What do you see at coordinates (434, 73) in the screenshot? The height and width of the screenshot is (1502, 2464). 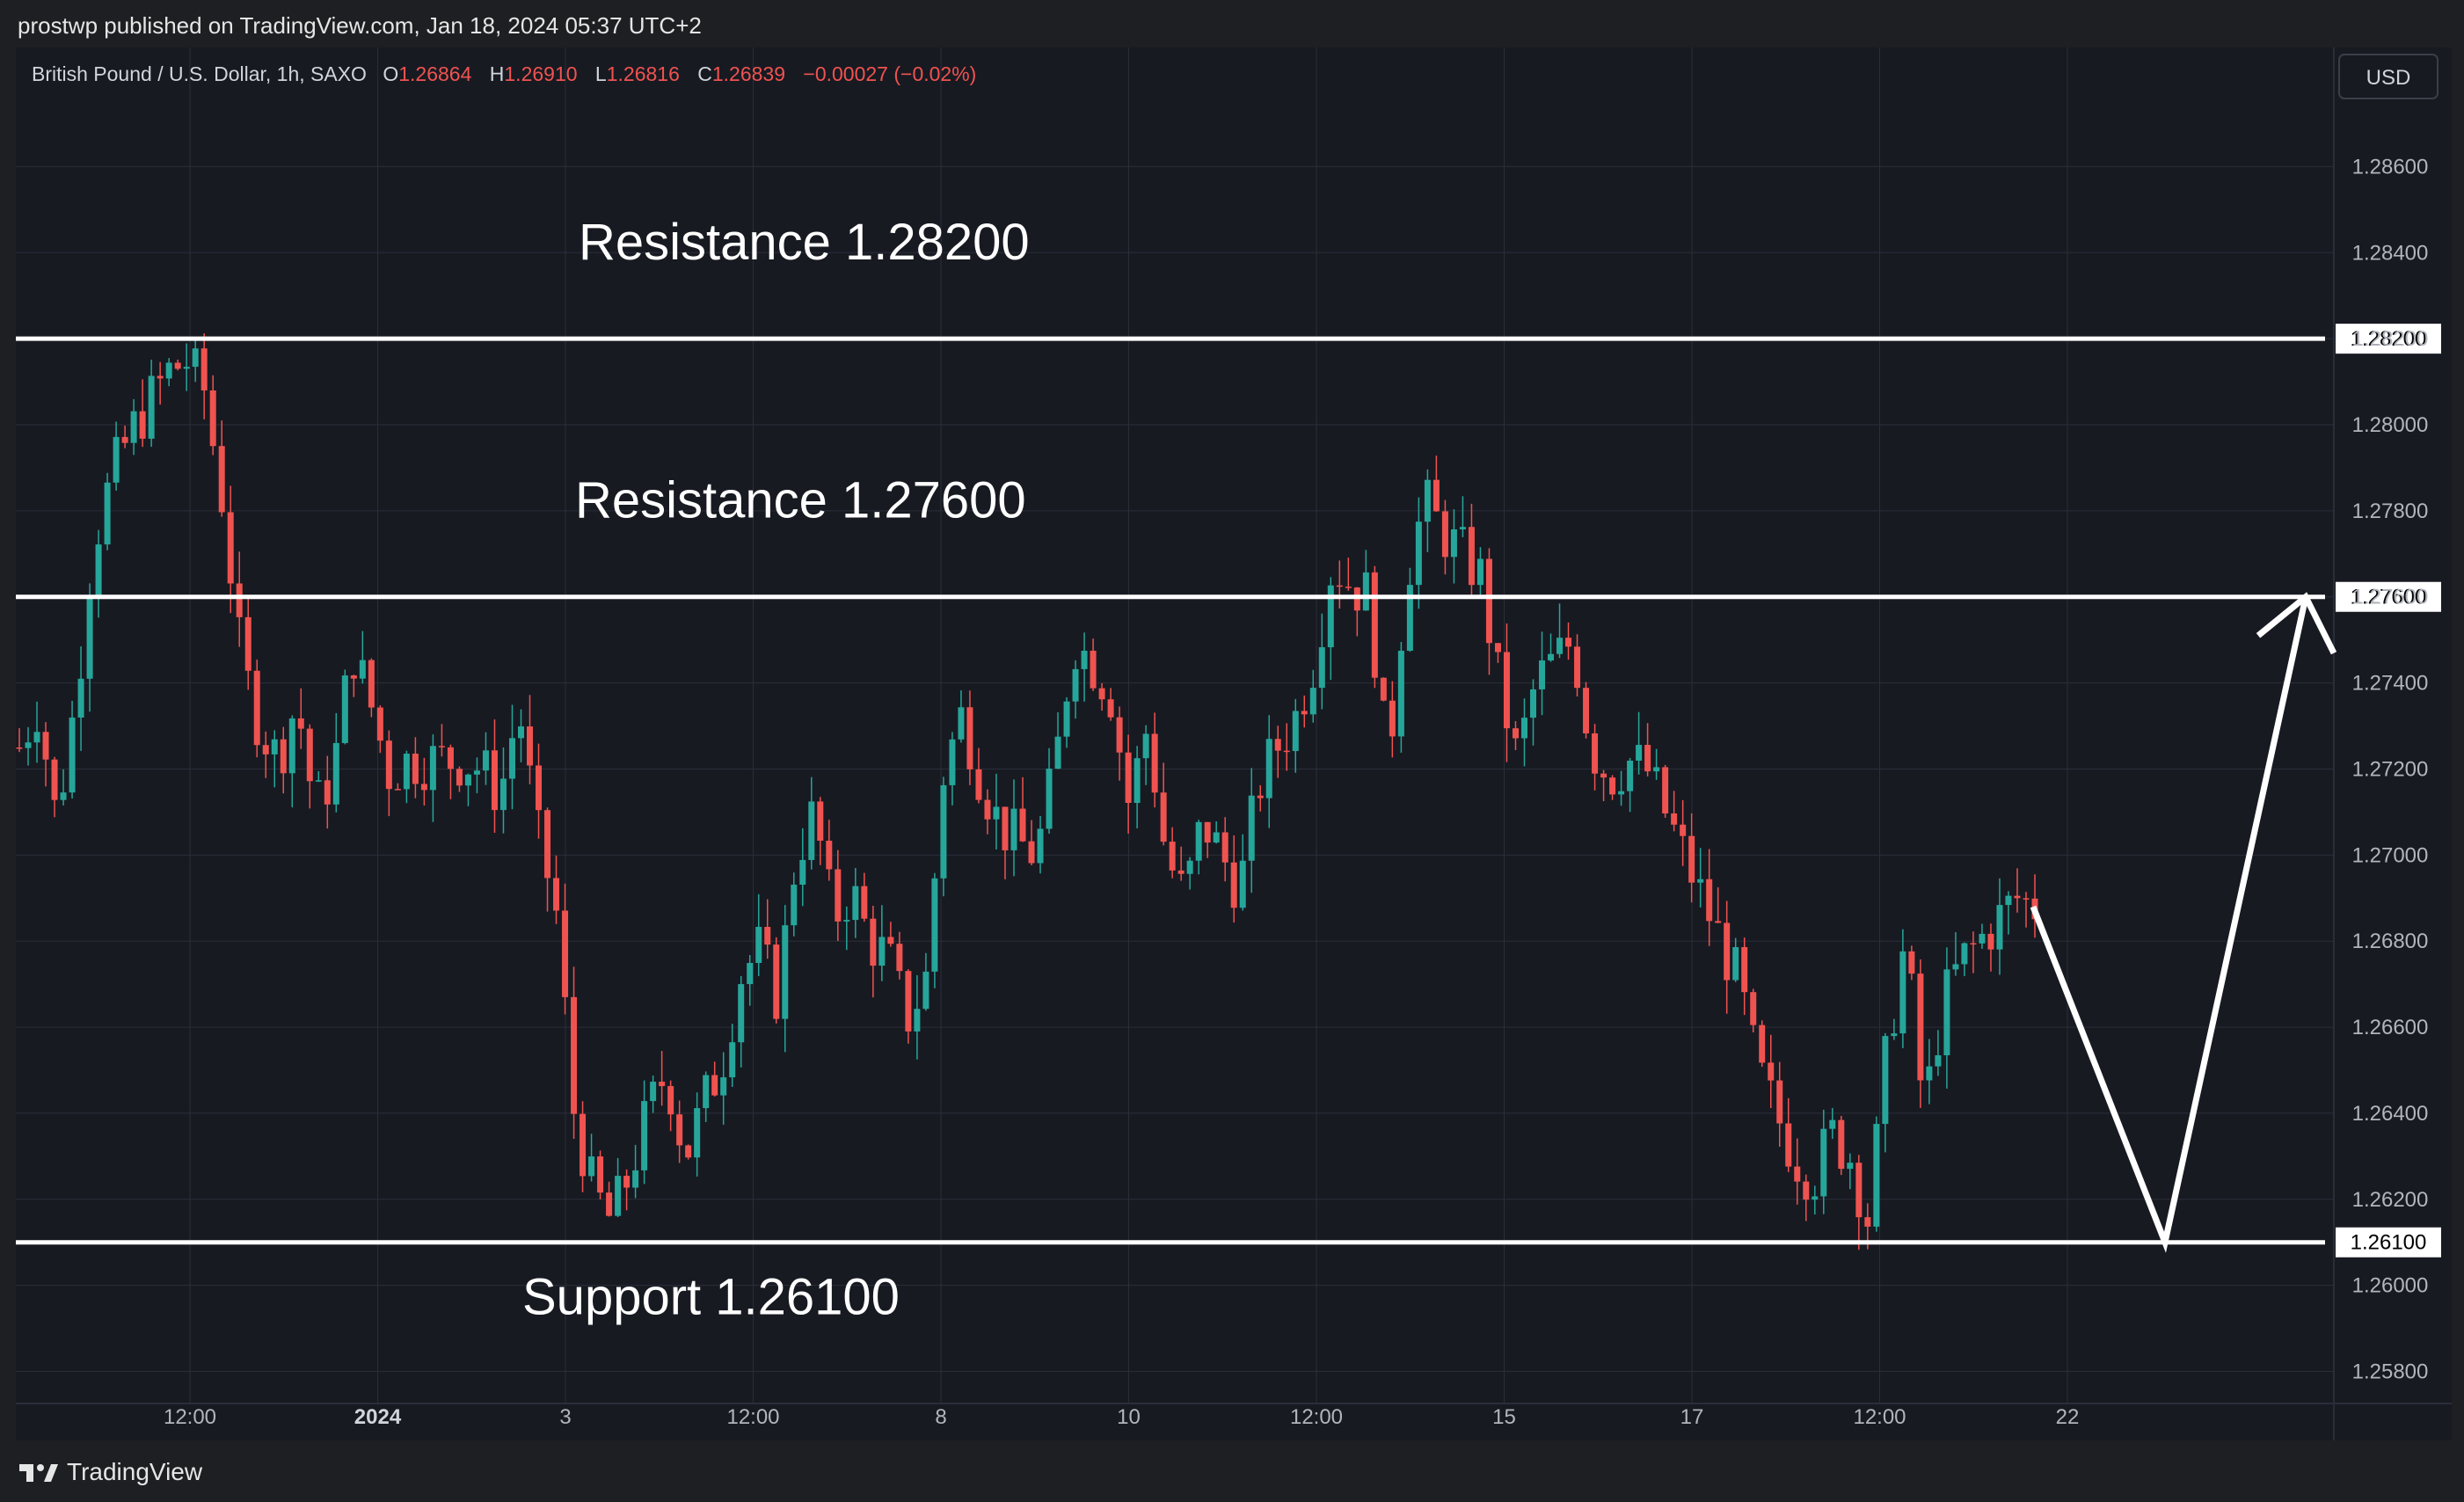 I see `open-value: 1.26864` at bounding box center [434, 73].